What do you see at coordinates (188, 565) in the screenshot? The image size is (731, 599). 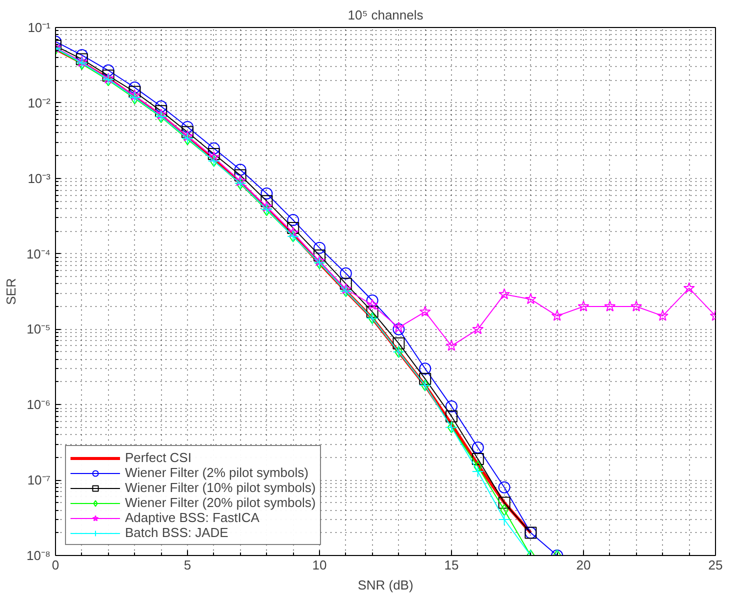 I see `x-tick-label: 5` at bounding box center [188, 565].